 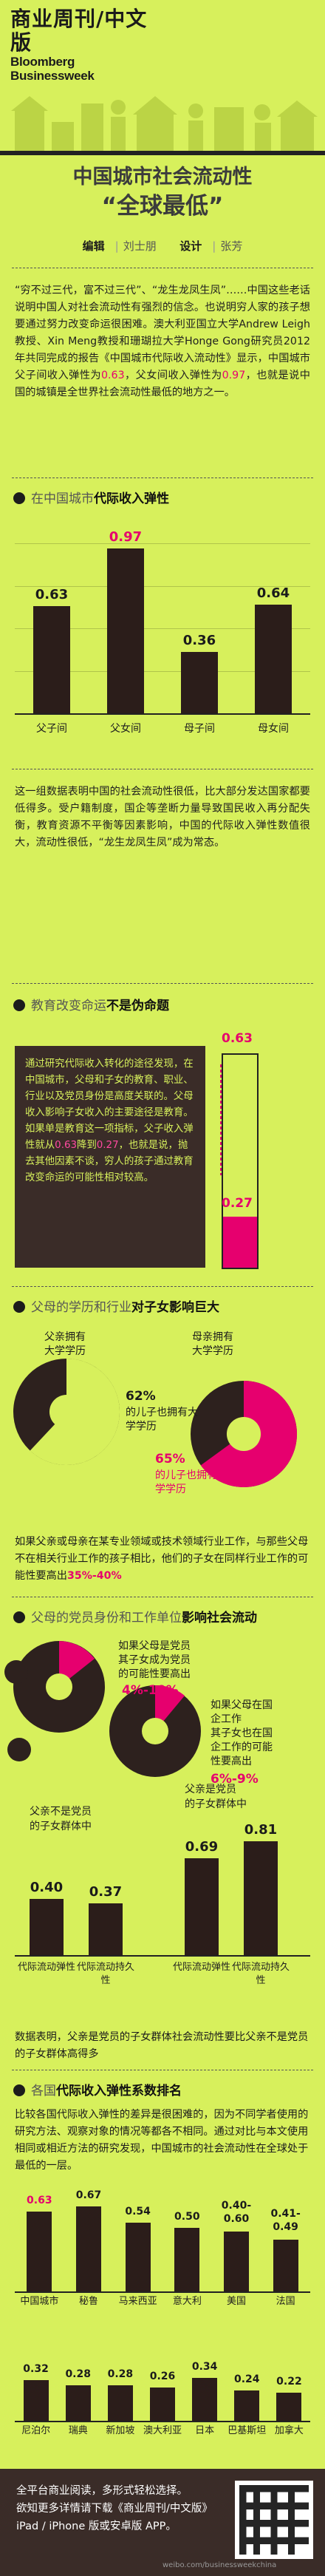 What do you see at coordinates (205, 2366) in the screenshot?
I see `chart3-value-label: 0.34` at bounding box center [205, 2366].